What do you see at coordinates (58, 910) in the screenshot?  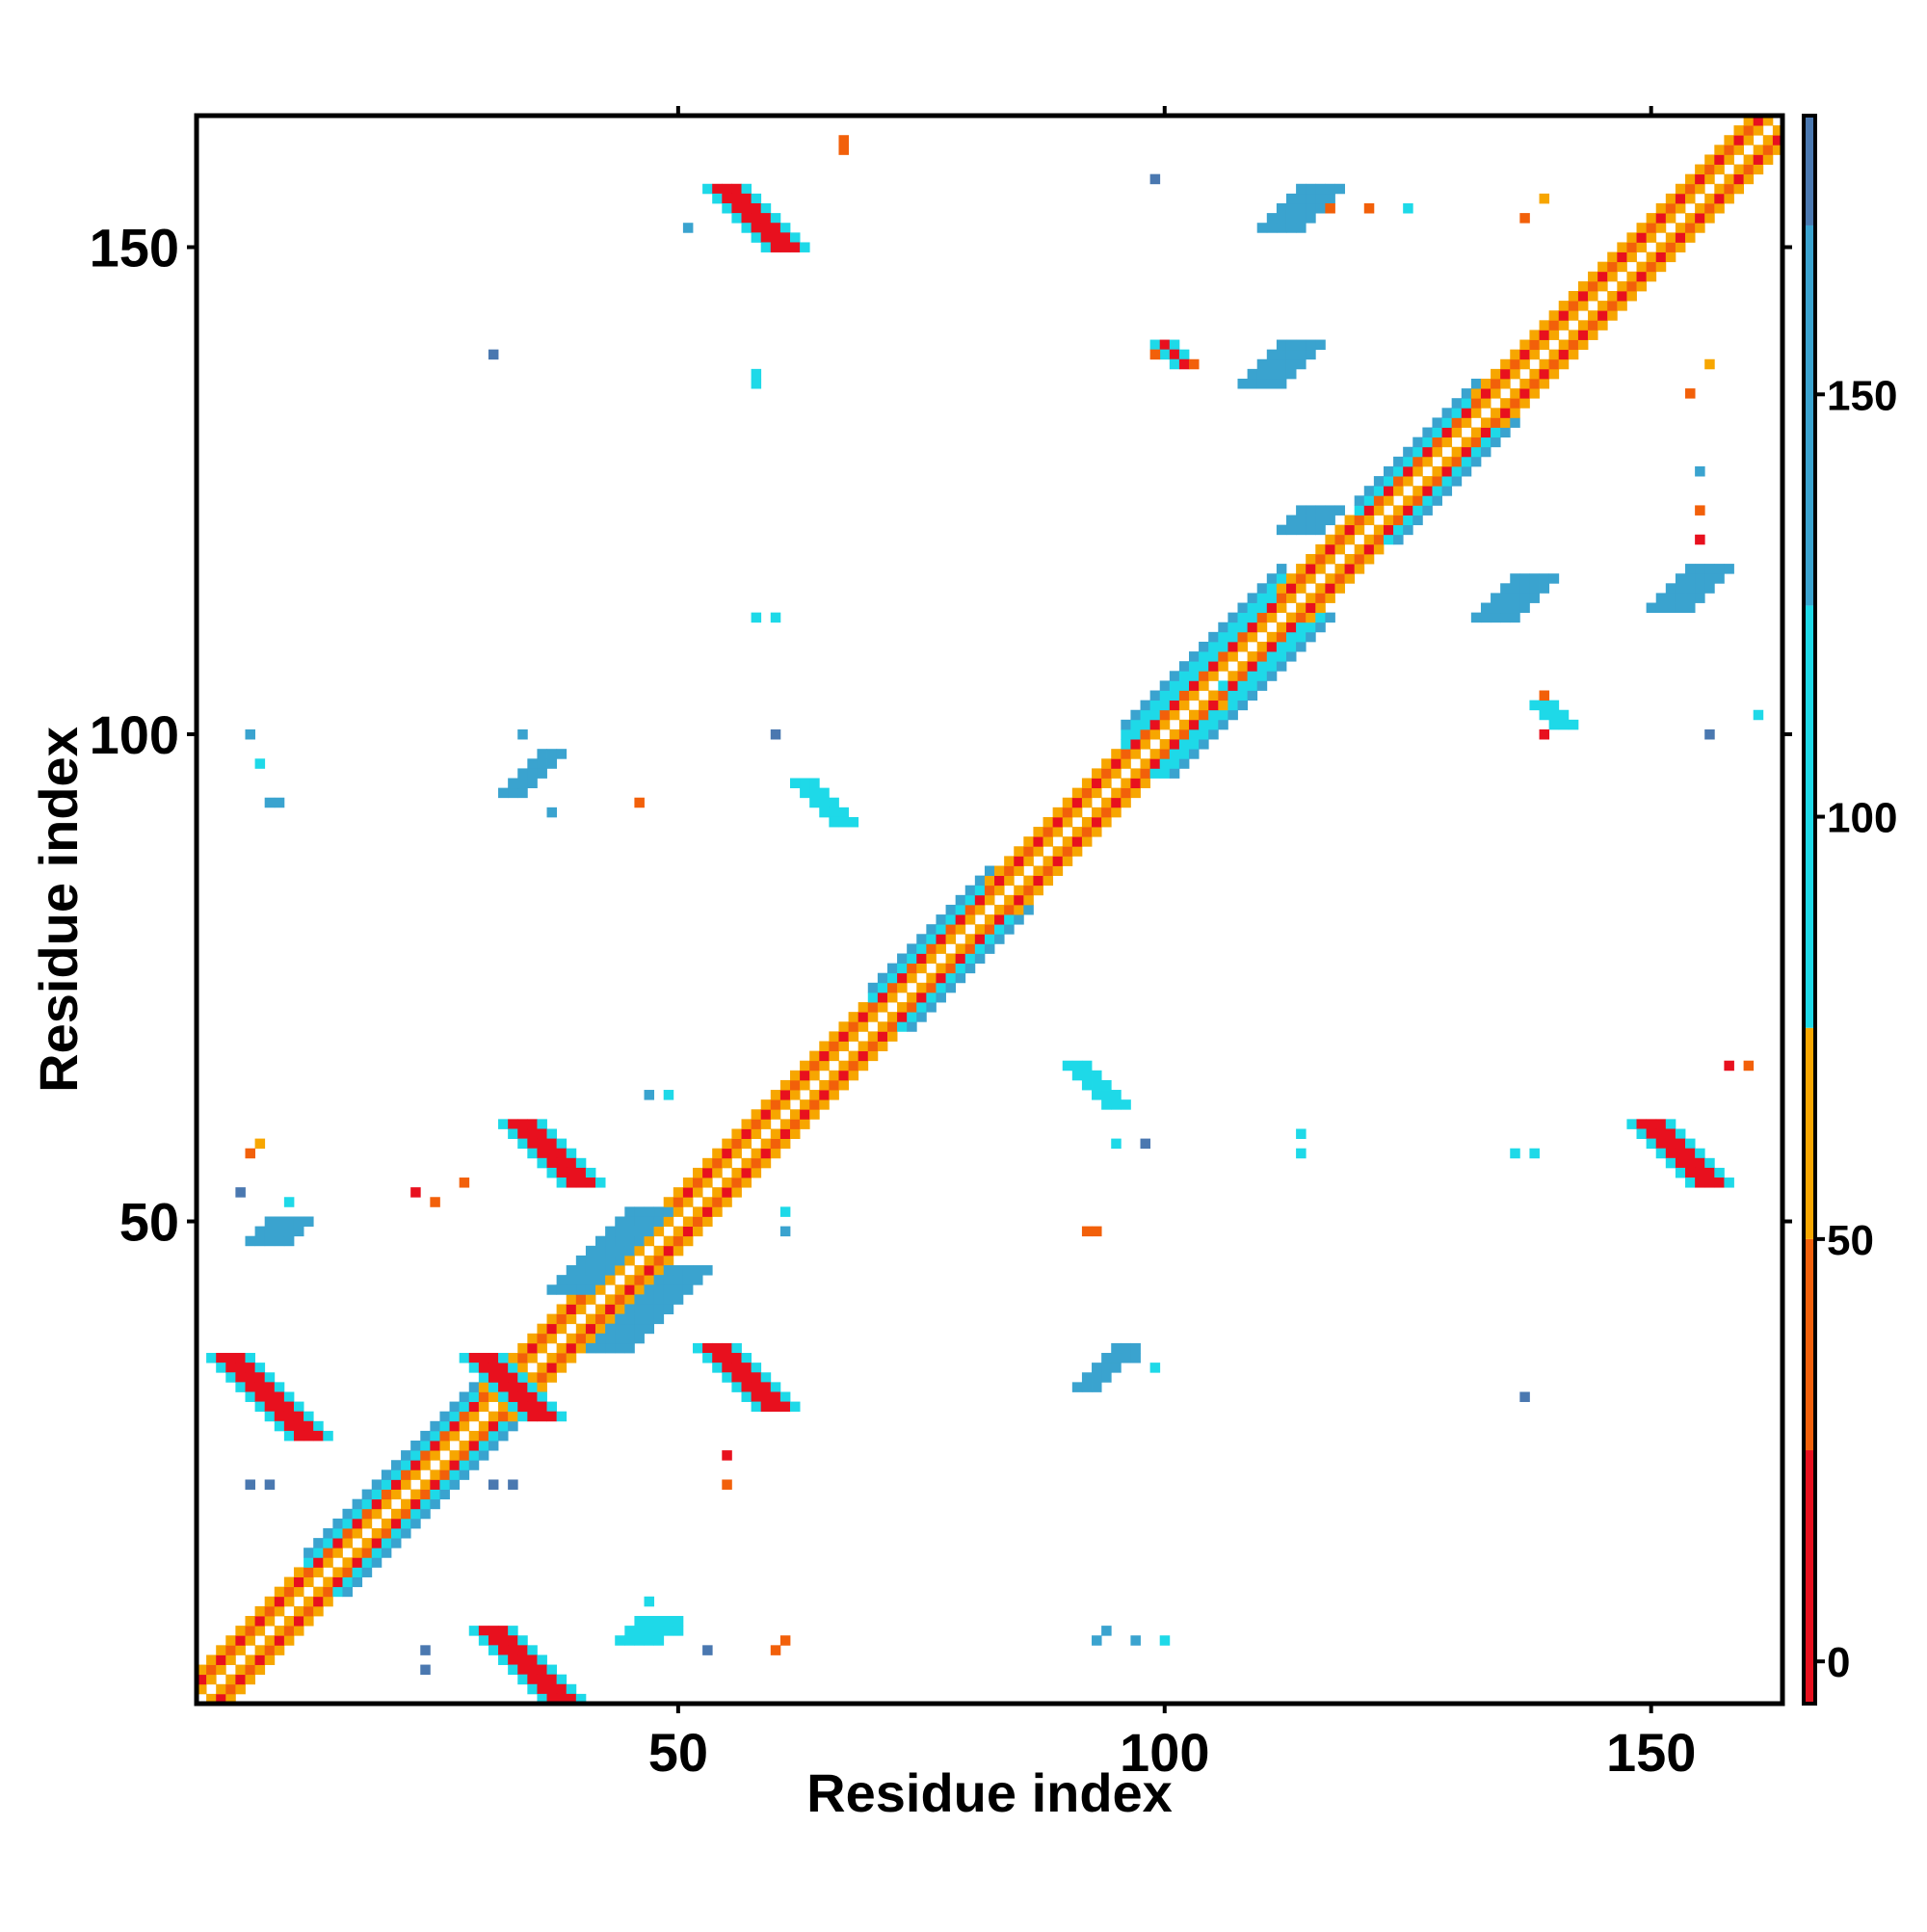 I see `y-axis-label: Residue index` at bounding box center [58, 910].